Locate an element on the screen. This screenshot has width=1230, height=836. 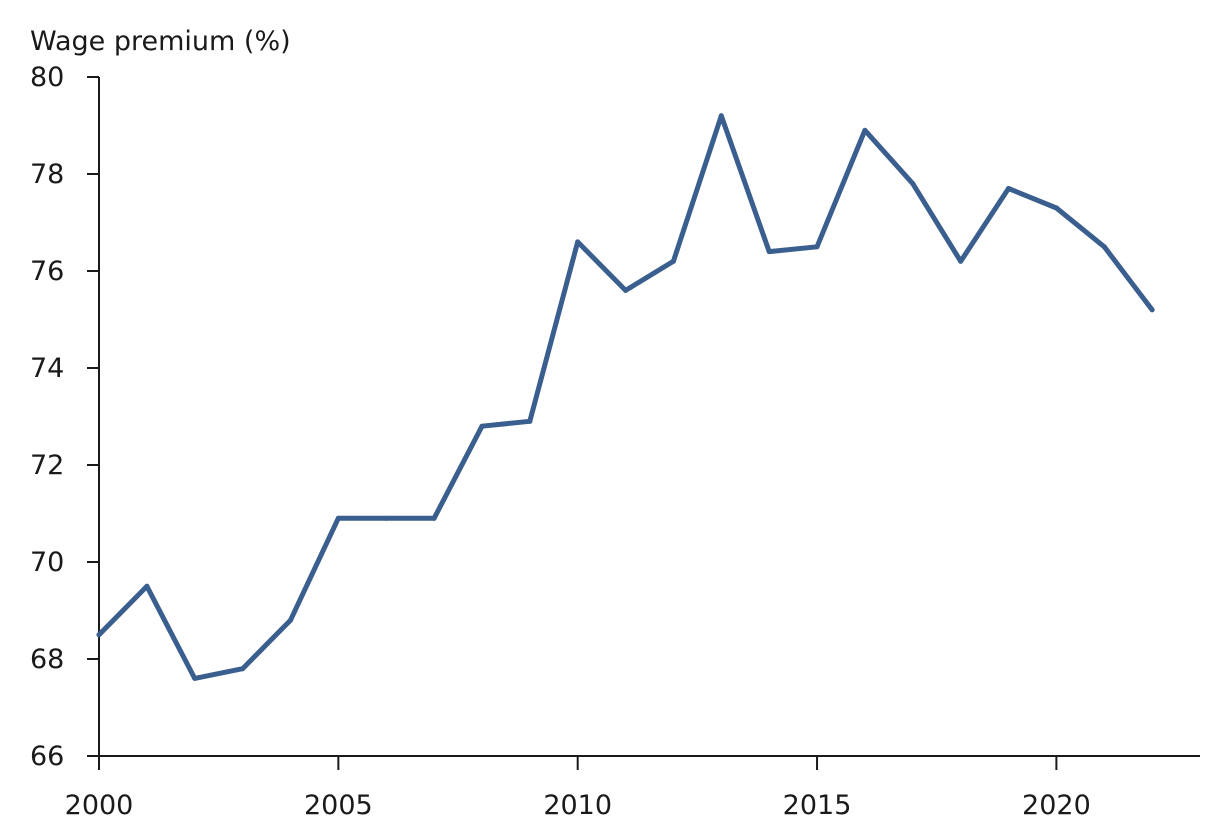
y-axis-title: Wage premium (%) is located at coordinates (160, 41).